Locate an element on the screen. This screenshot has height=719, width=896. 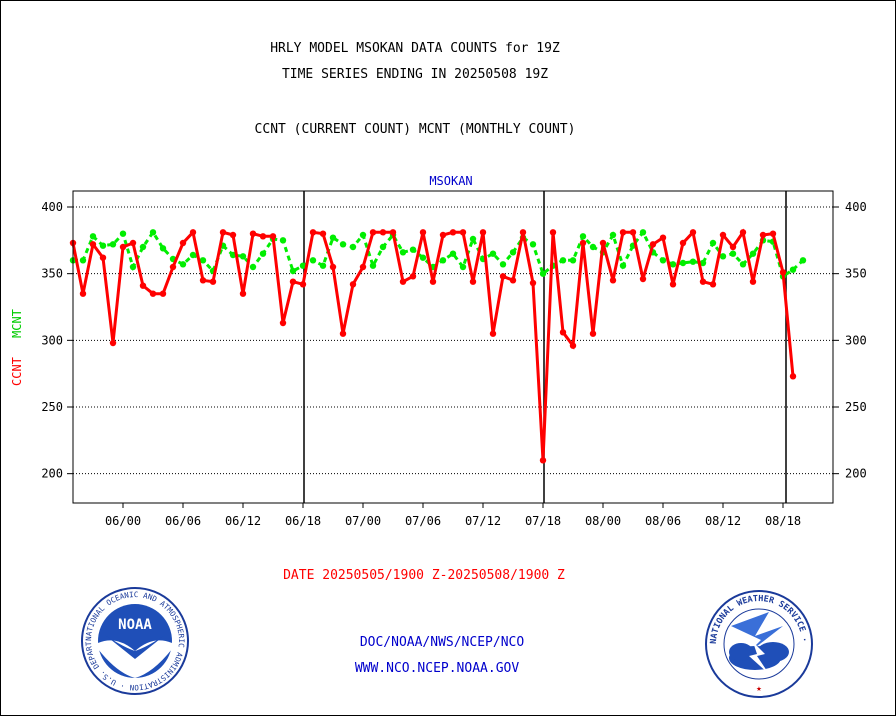
x-tick-label-06/00: 06/00 is located at coordinates (123, 521).